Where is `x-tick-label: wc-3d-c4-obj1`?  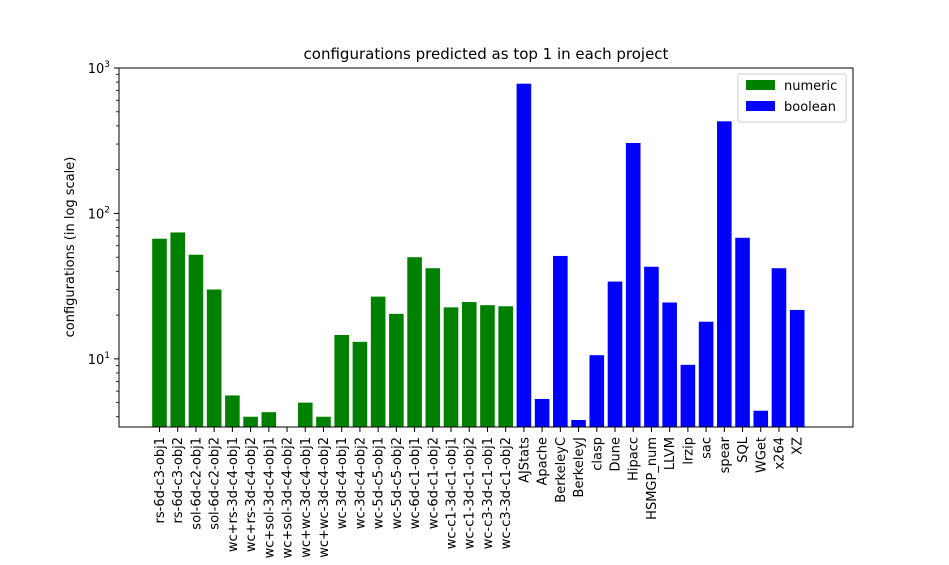
x-tick-label: wc-3d-c4-obj1 is located at coordinates (342, 483).